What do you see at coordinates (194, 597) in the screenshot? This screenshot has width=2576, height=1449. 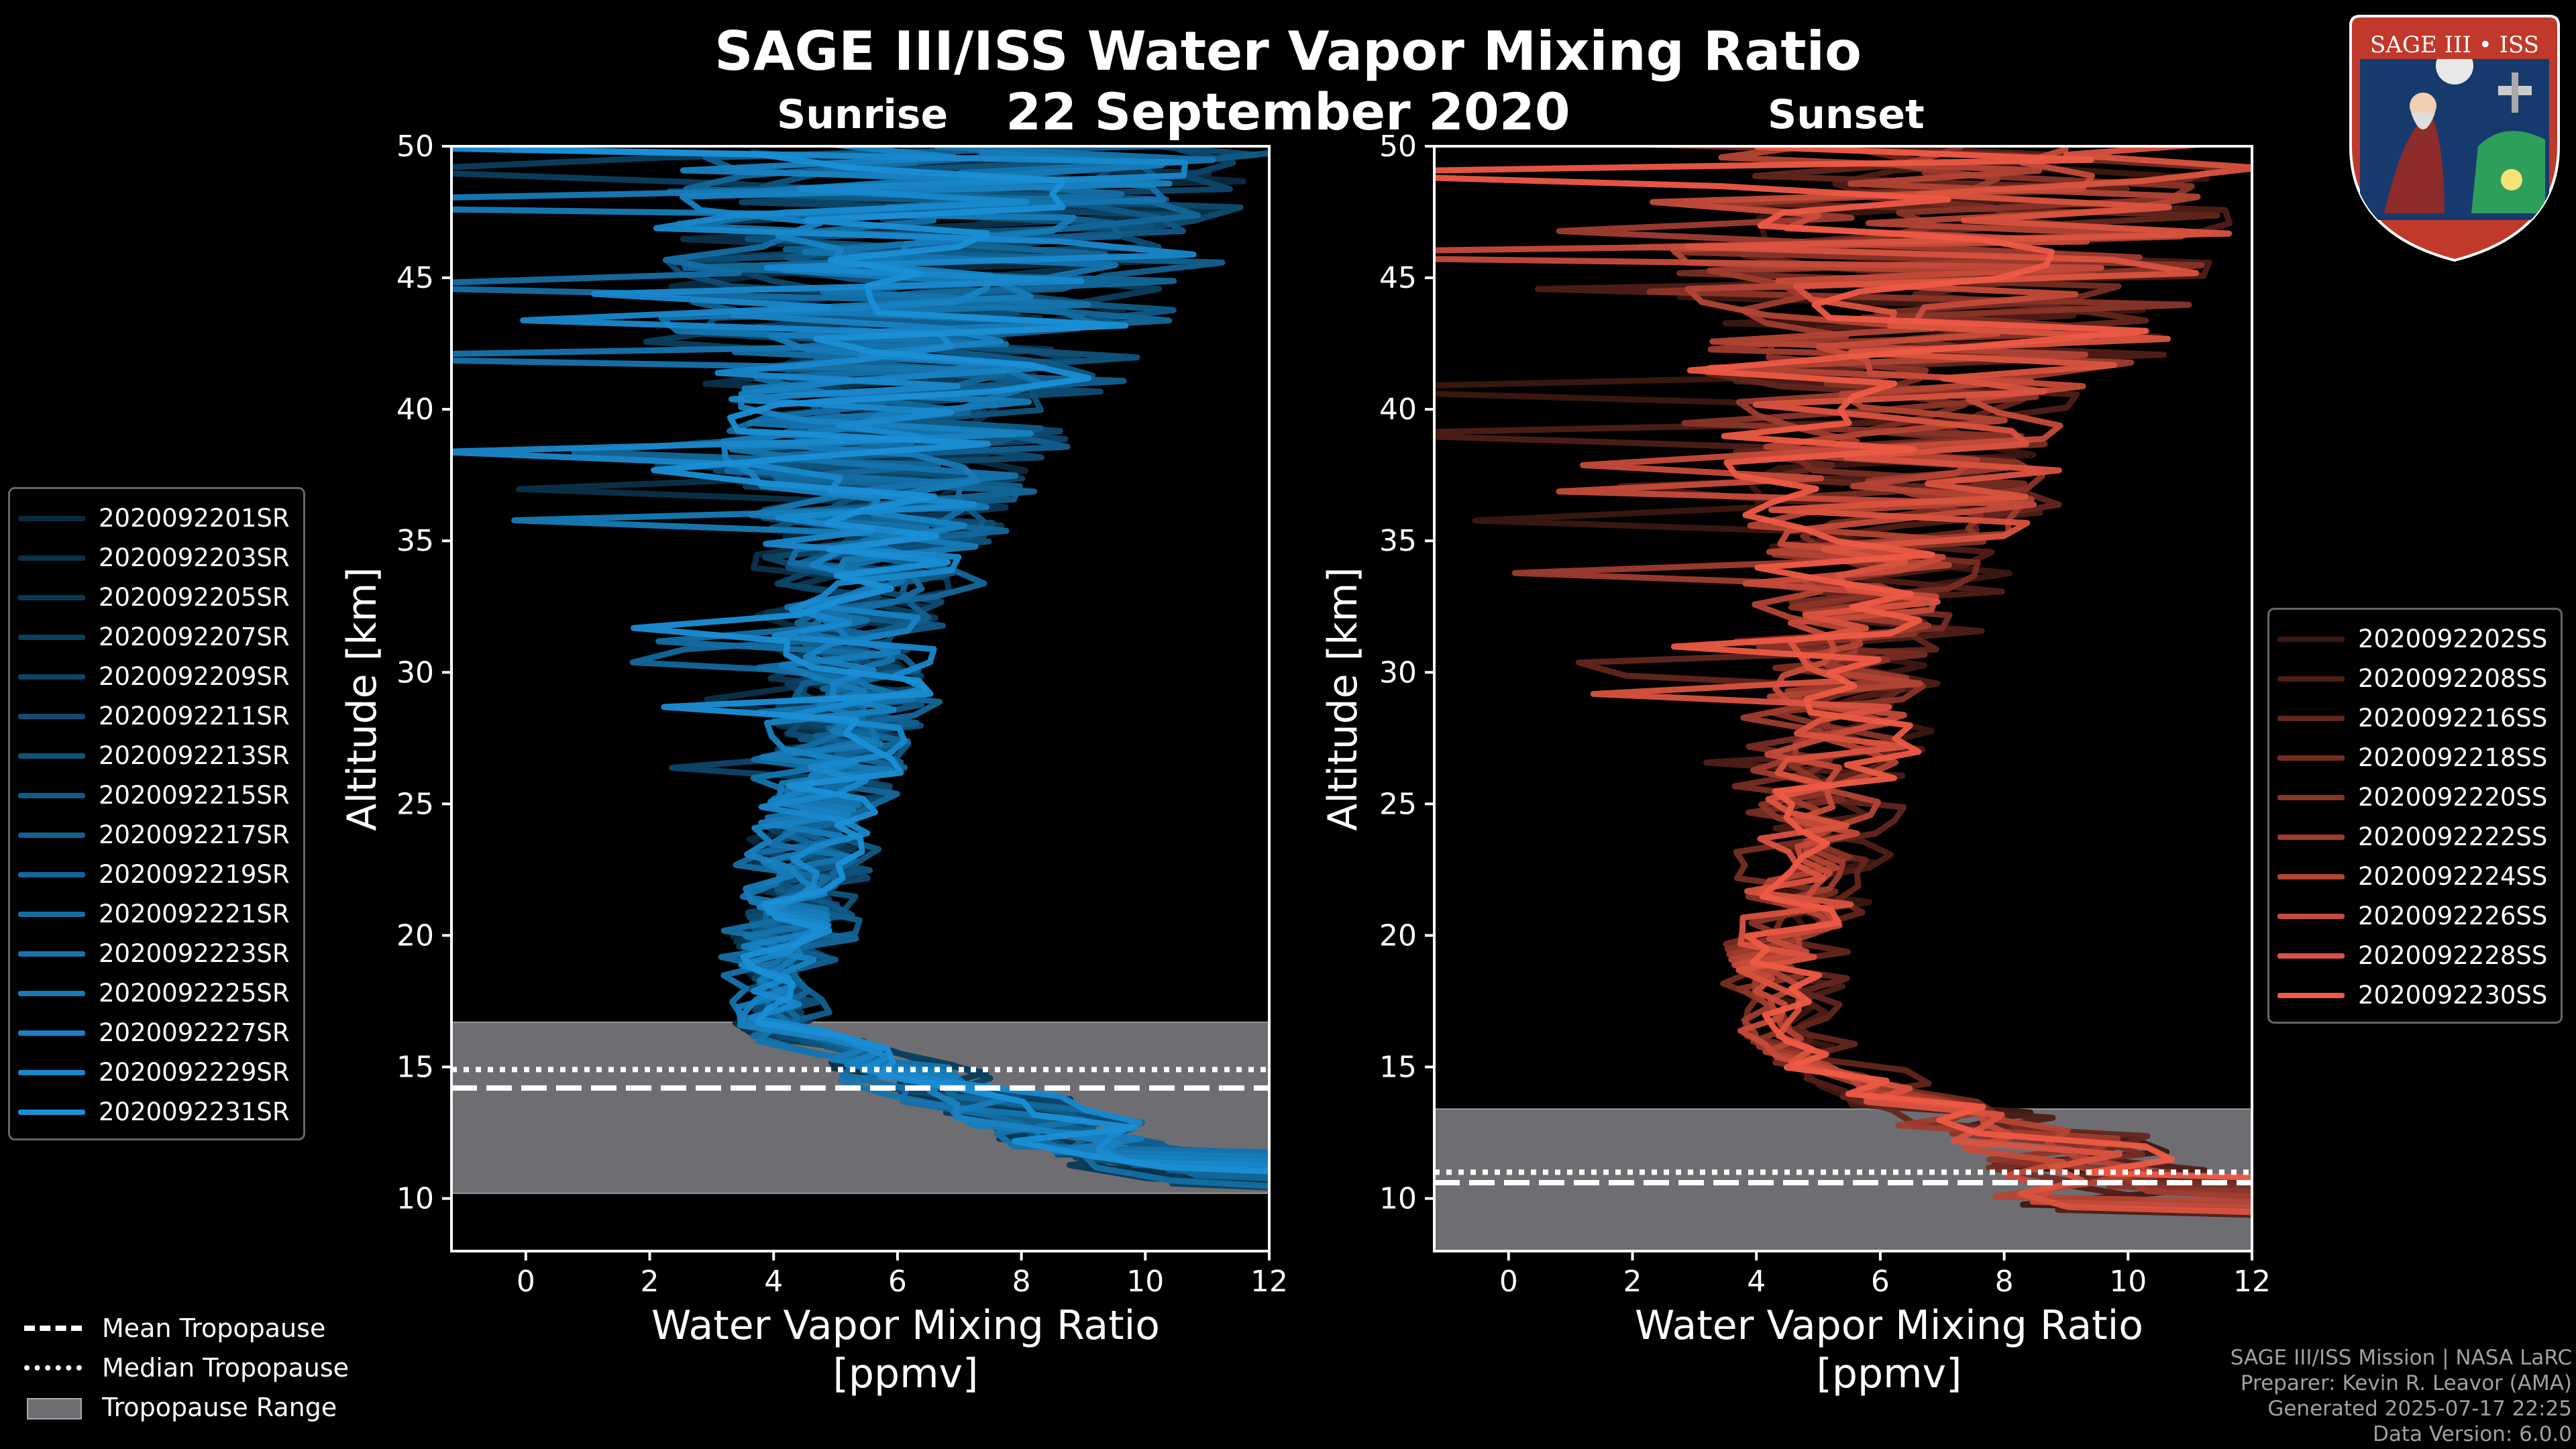 I see `legend-label: 2020092205SR` at bounding box center [194, 597].